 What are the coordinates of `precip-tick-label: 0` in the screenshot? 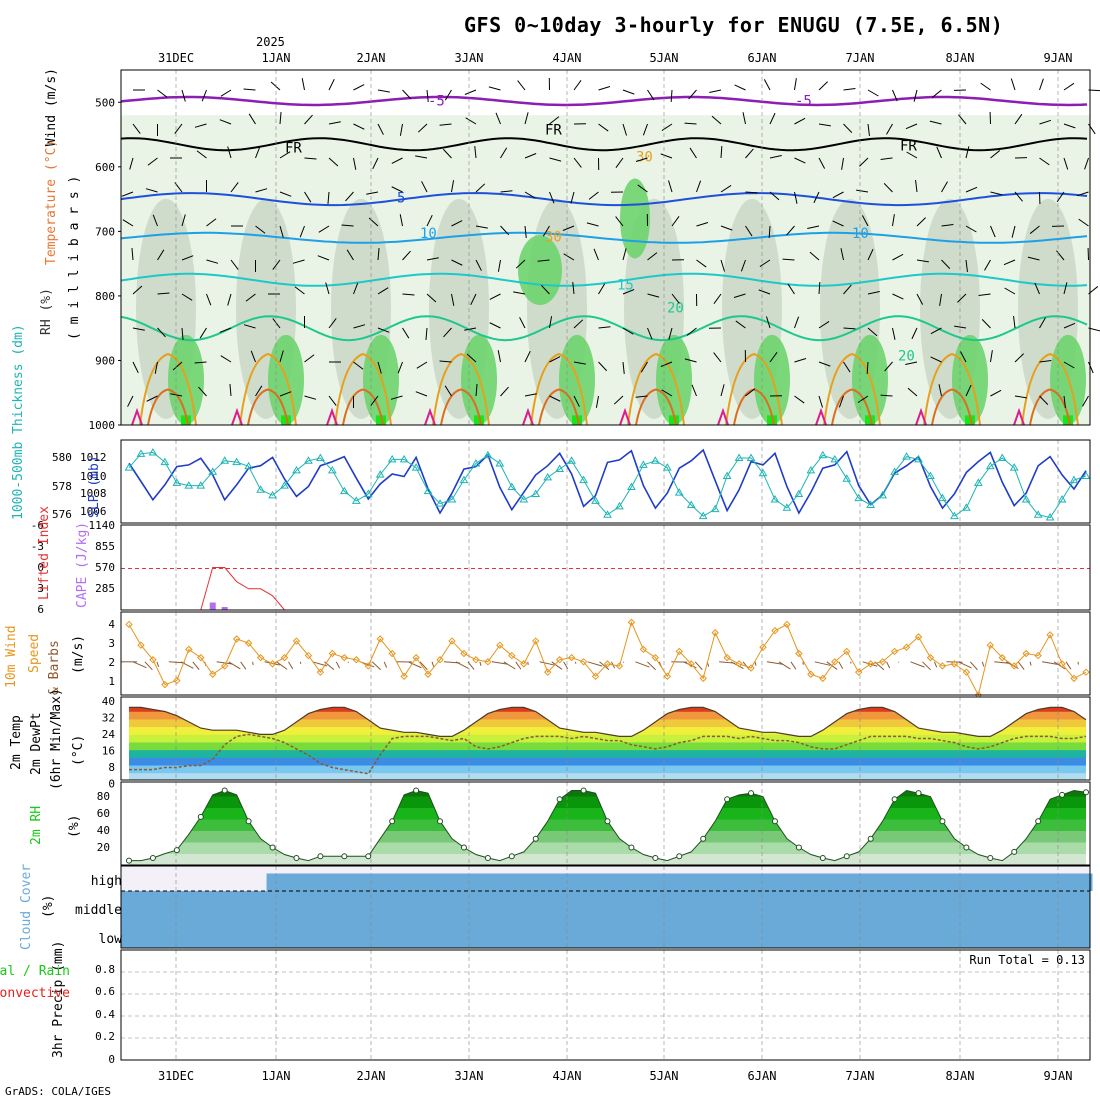 It's located at (111, 1059).